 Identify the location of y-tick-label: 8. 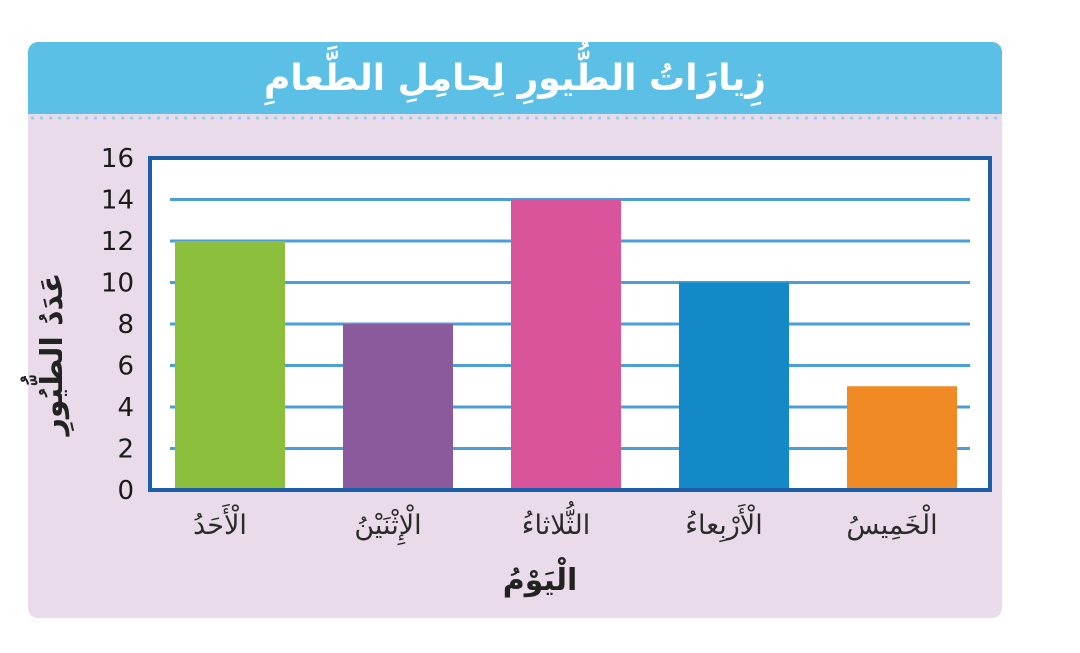
(125, 325).